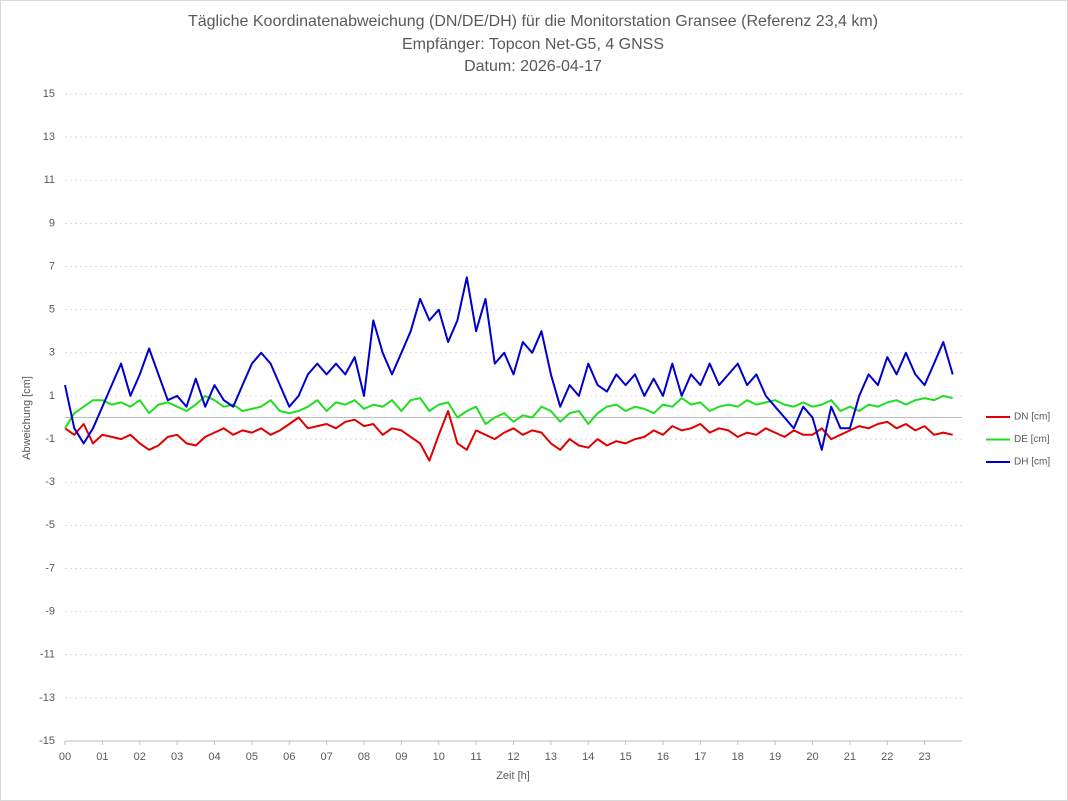  Describe the element at coordinates (775, 757) in the screenshot. I see `x-tick-label: 19` at that location.